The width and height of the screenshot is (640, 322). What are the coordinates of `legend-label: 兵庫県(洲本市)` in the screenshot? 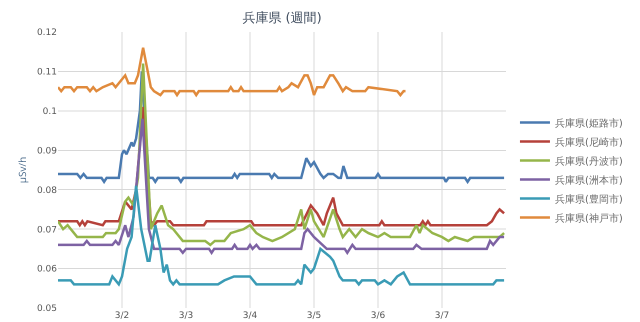 It's located at (588, 180).